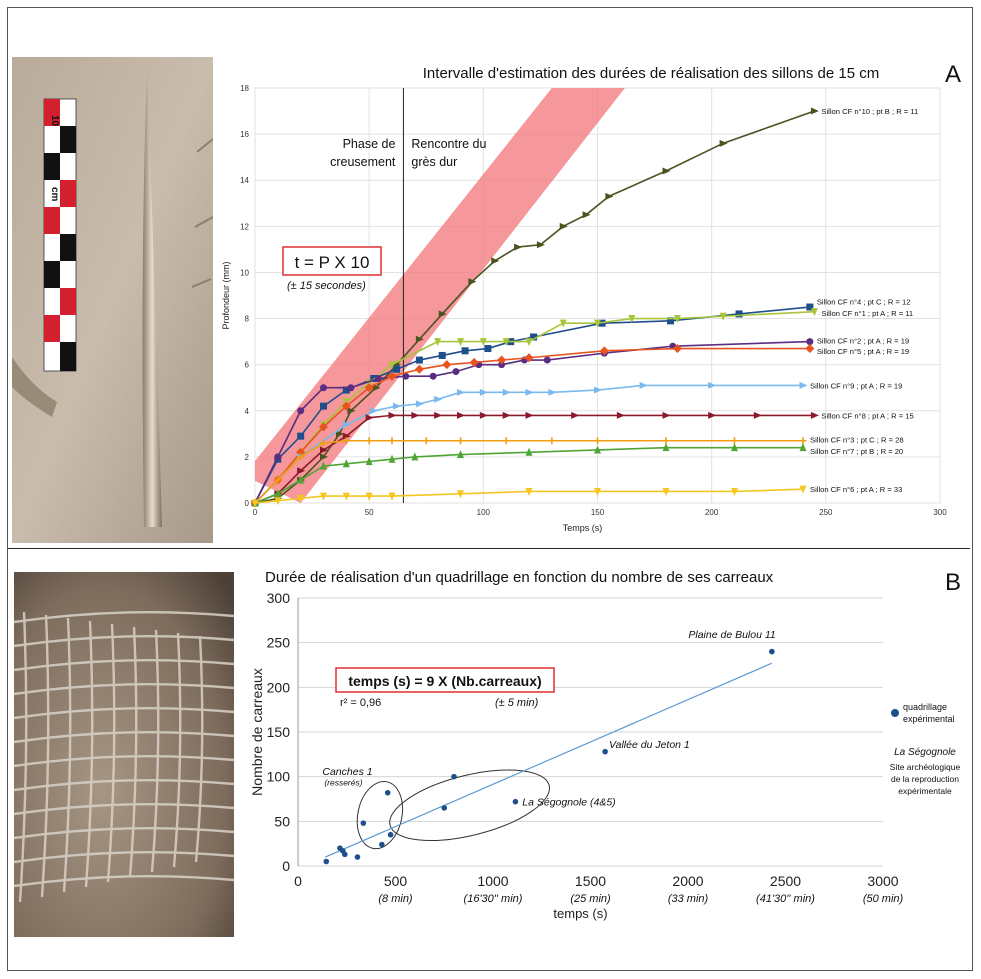  I want to click on y-tick-label: 150, so click(279, 732).